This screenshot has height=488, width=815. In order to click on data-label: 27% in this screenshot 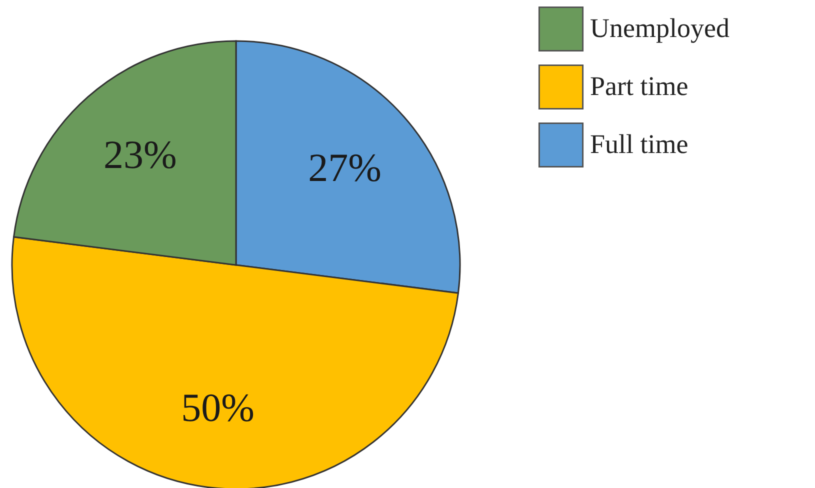, I will do `click(345, 167)`.